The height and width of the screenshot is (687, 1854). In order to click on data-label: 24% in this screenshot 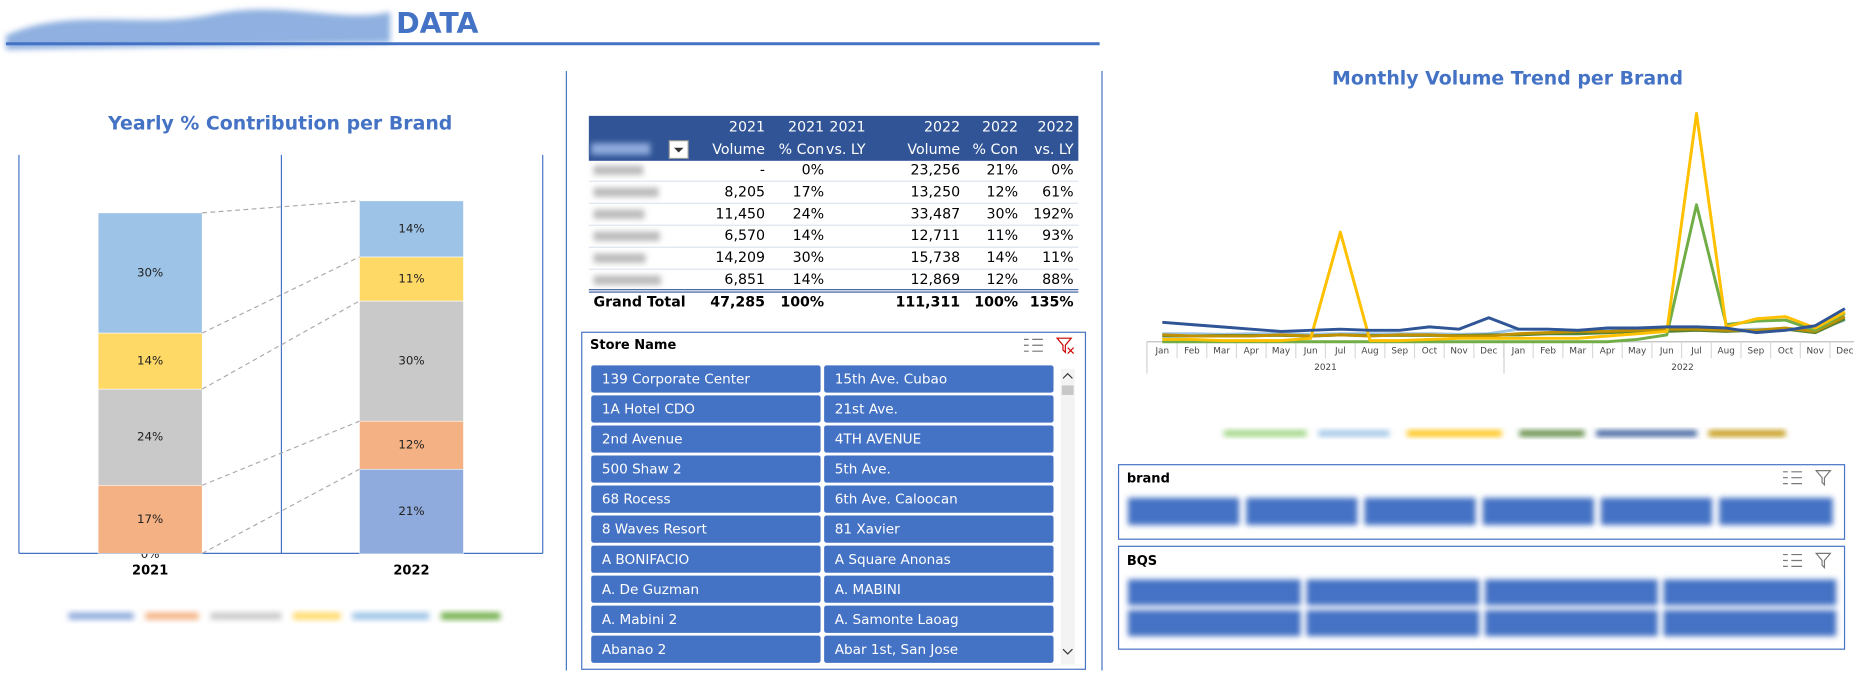, I will do `click(150, 437)`.